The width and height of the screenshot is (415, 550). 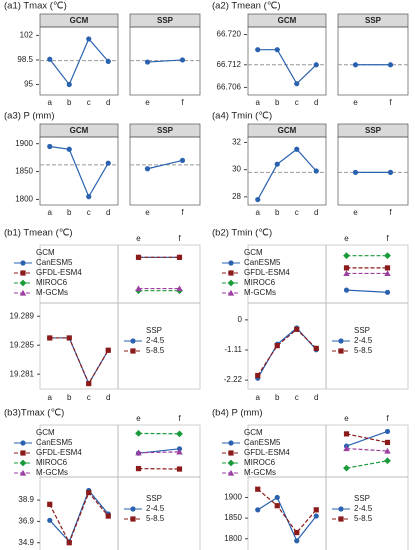 I want to click on legend-label: M-GCMs, so click(x=52, y=472).